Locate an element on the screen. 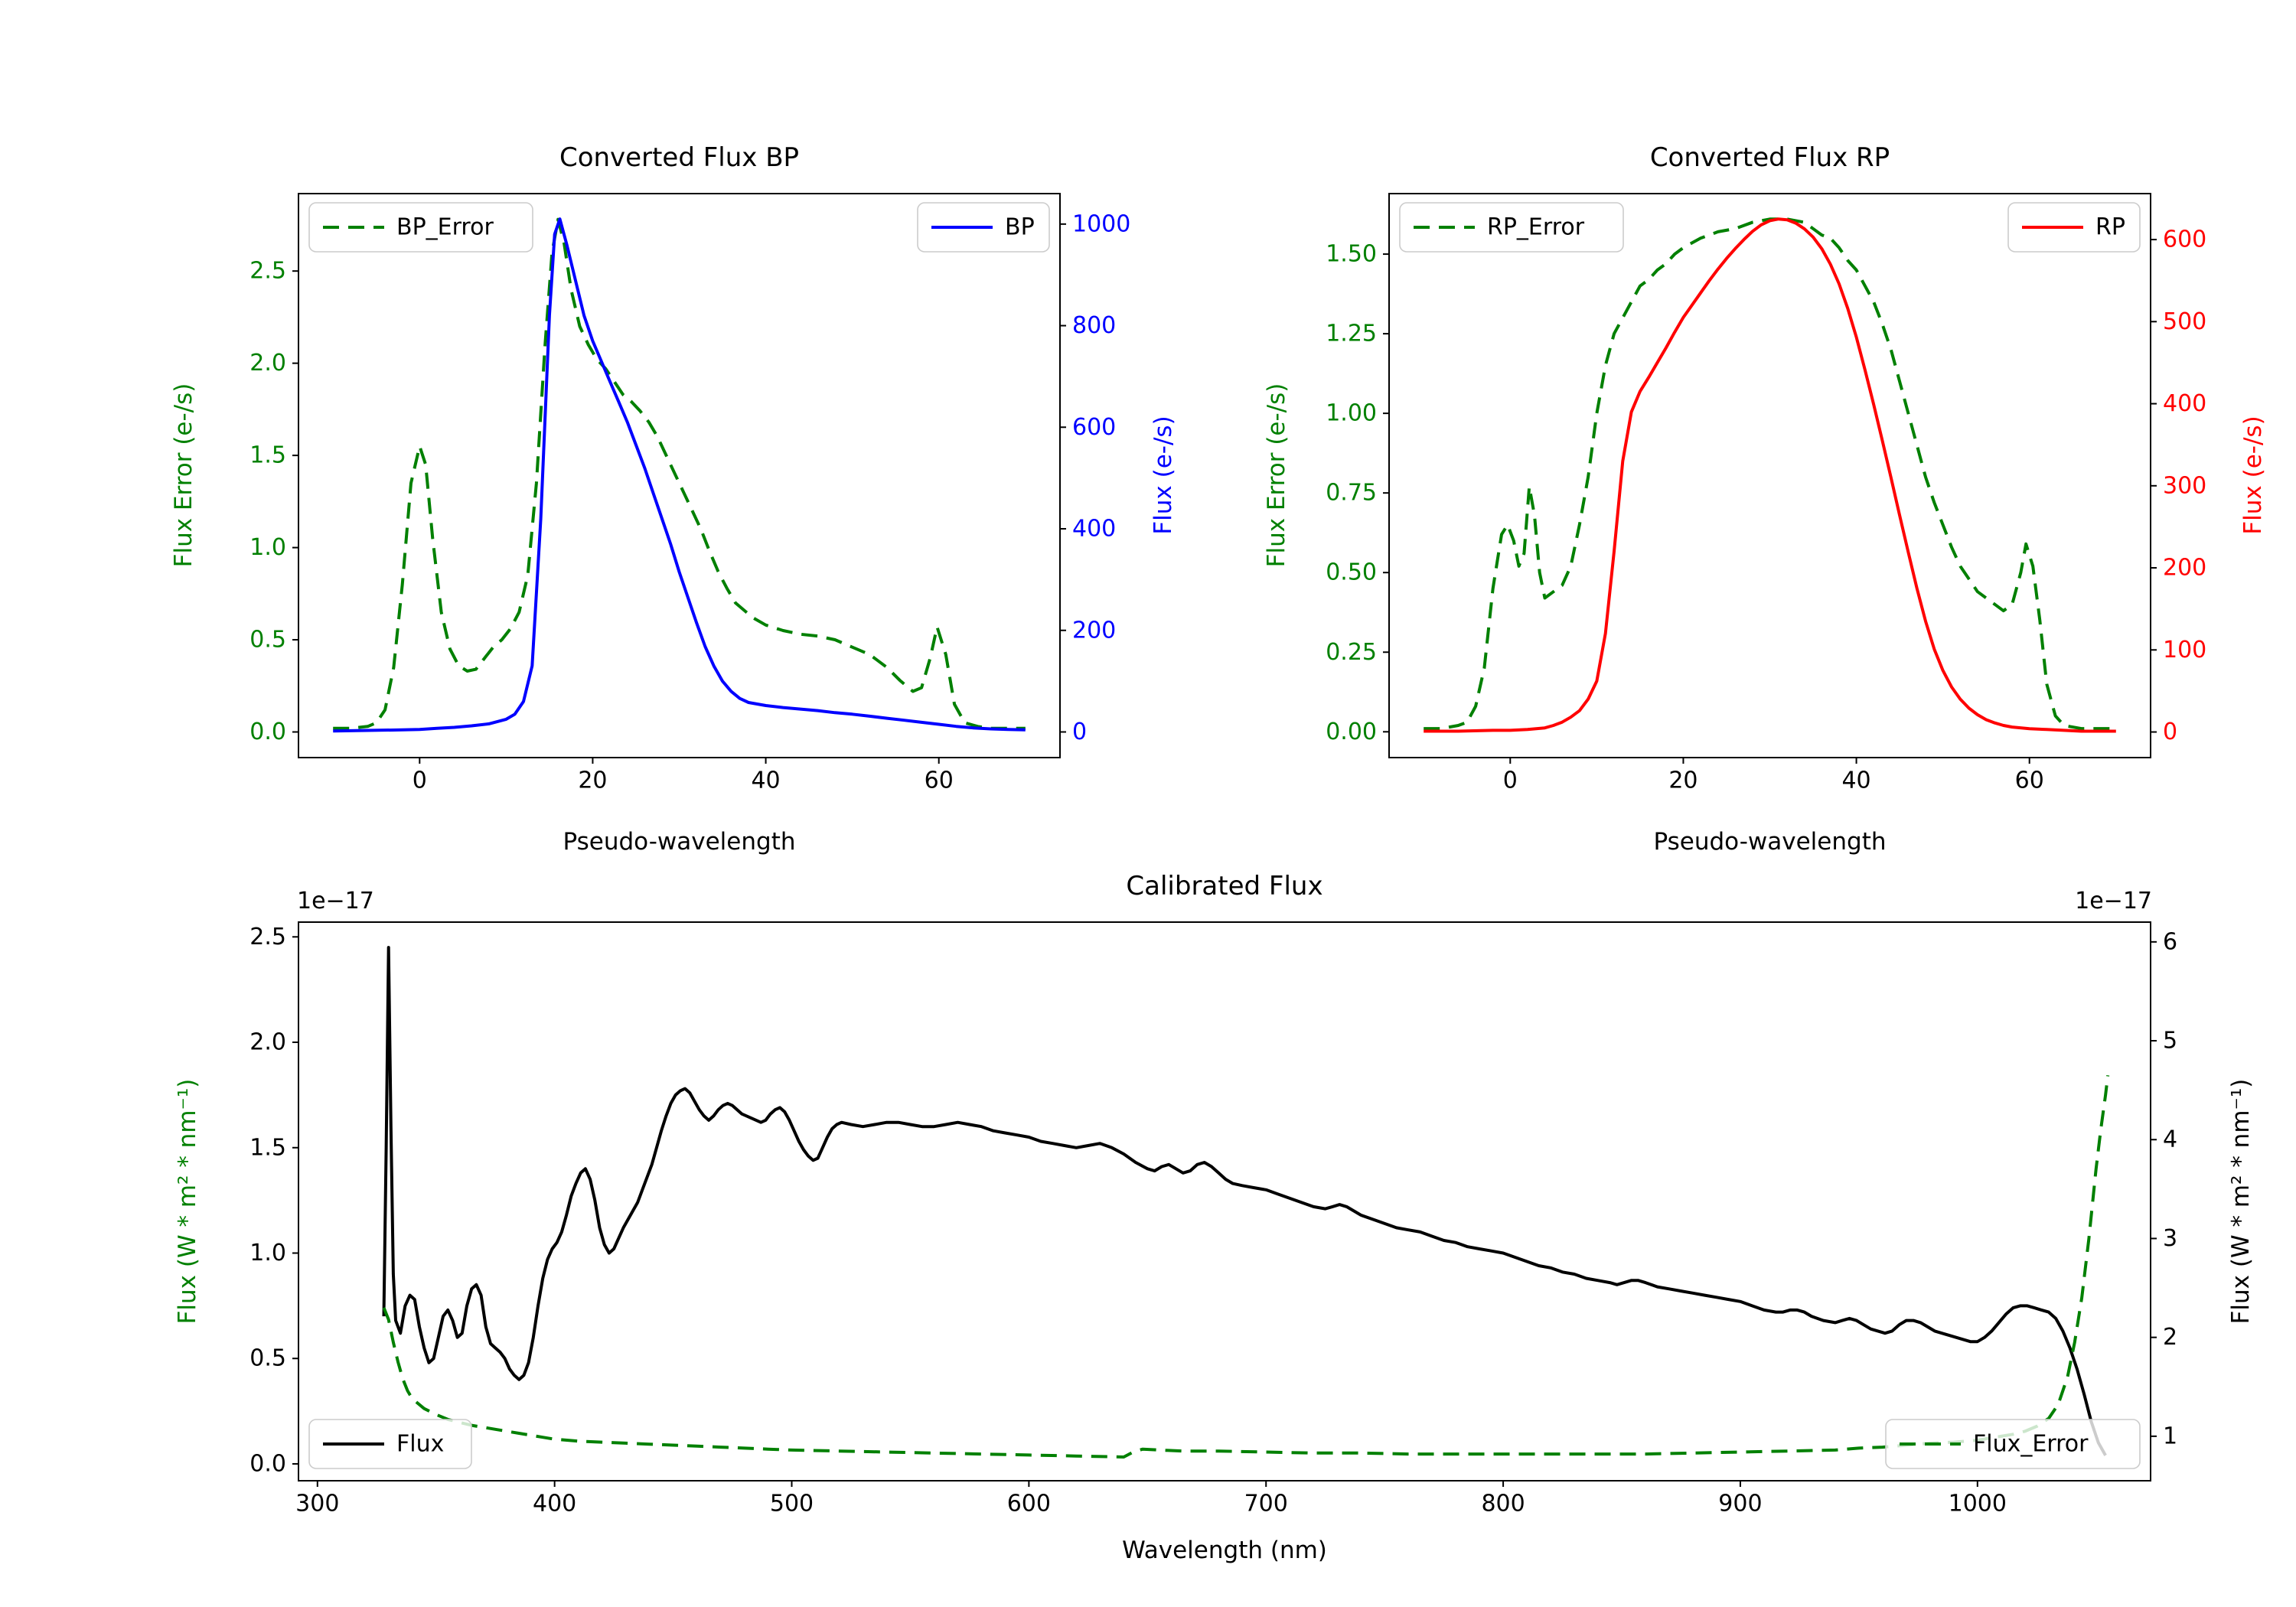 The width and height of the screenshot is (2296, 1607). right-tick-label: 1000 is located at coordinates (1101, 223).